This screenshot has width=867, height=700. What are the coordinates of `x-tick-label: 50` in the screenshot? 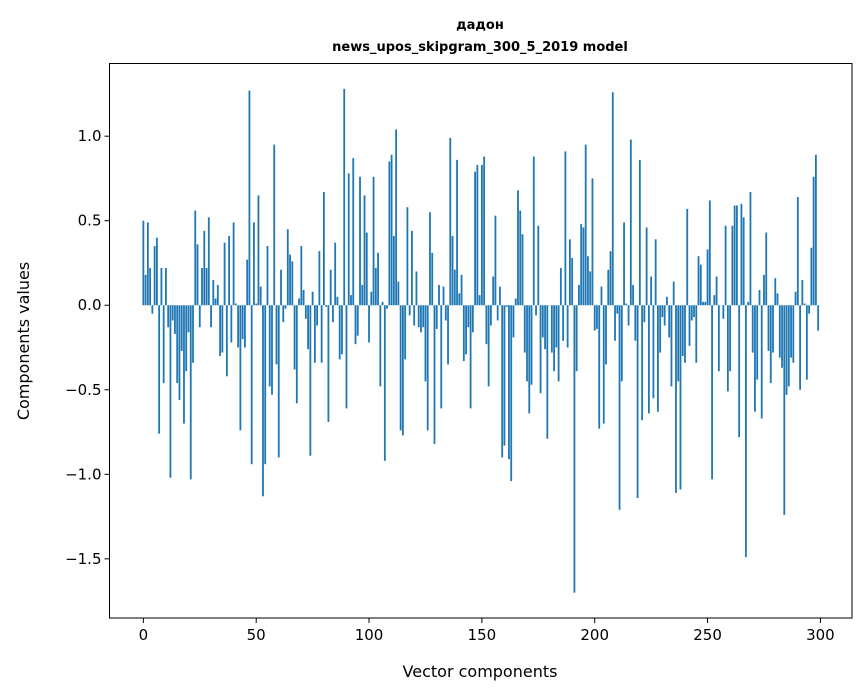 It's located at (256, 635).